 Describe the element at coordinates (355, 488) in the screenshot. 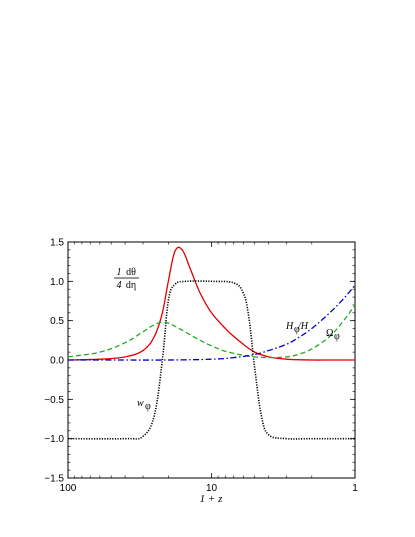

I see `x-tick-label: 1` at that location.